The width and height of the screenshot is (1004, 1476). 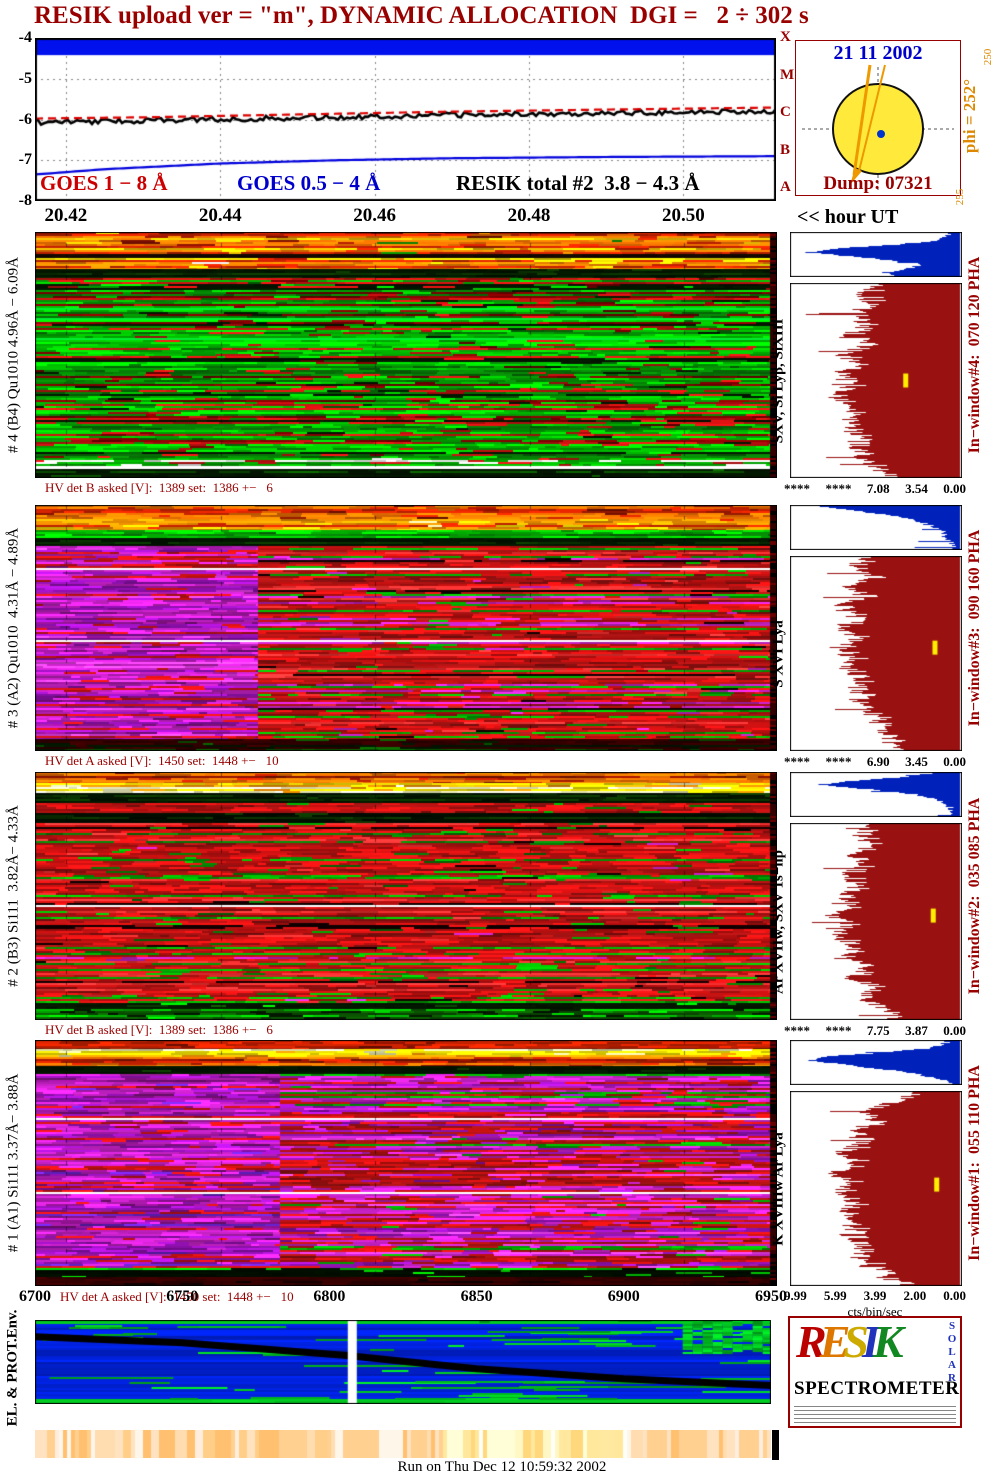 What do you see at coordinates (778, 653) in the screenshot?
I see `channel-3-line-label: S XVI Lya` at bounding box center [778, 653].